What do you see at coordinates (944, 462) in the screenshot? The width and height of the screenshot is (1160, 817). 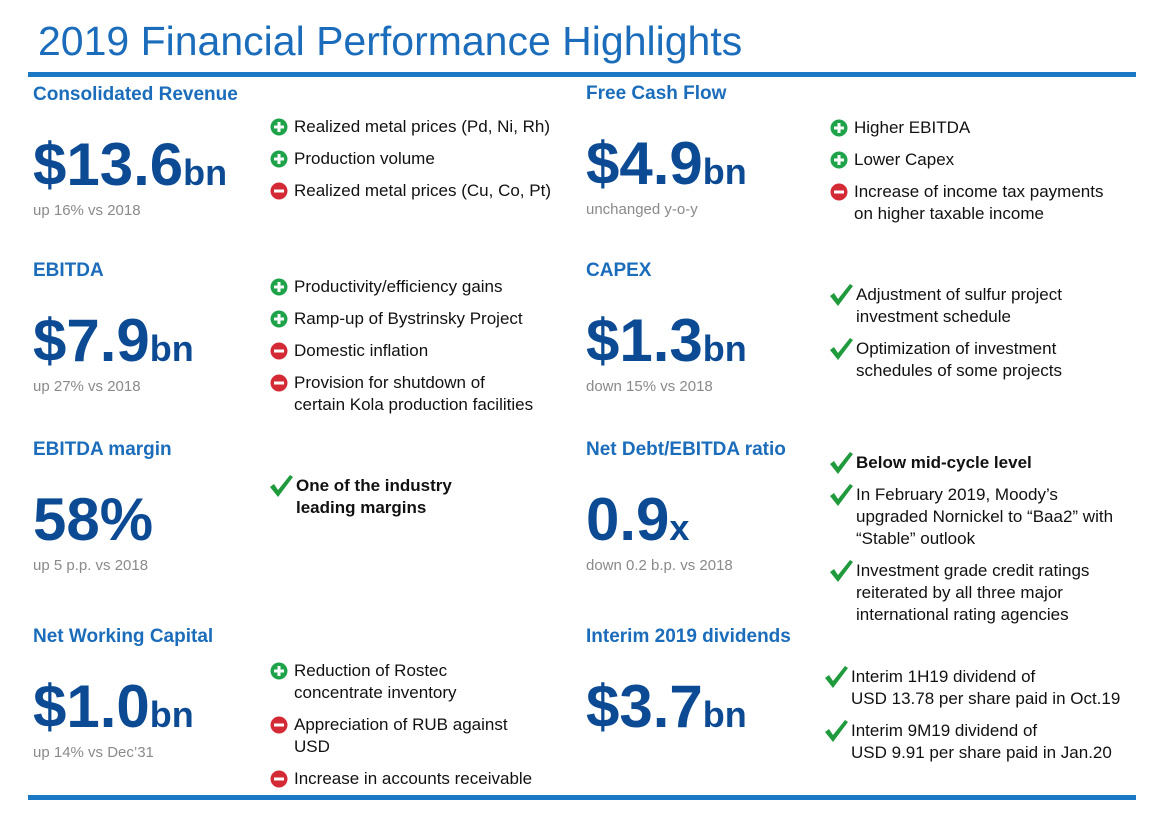 I see `bullet-text: Below mid-cycle level` at bounding box center [944, 462].